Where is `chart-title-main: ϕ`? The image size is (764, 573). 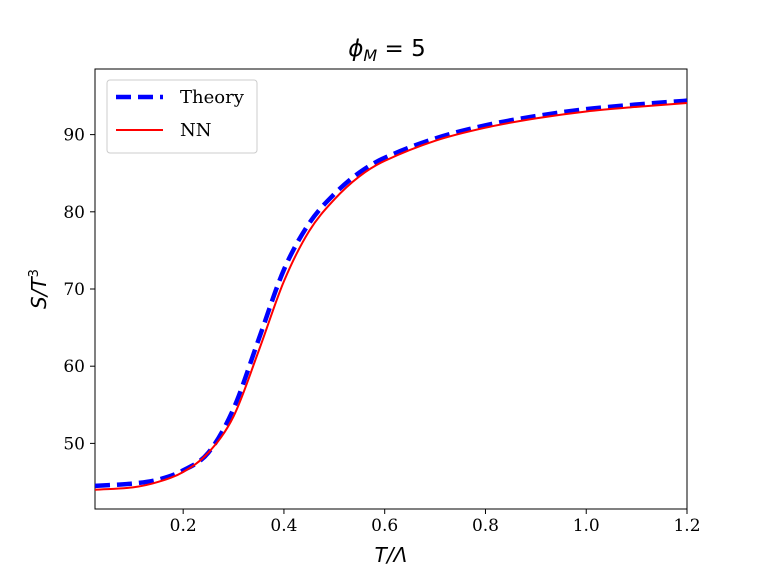 chart-title-main: ϕ is located at coordinates (355, 49).